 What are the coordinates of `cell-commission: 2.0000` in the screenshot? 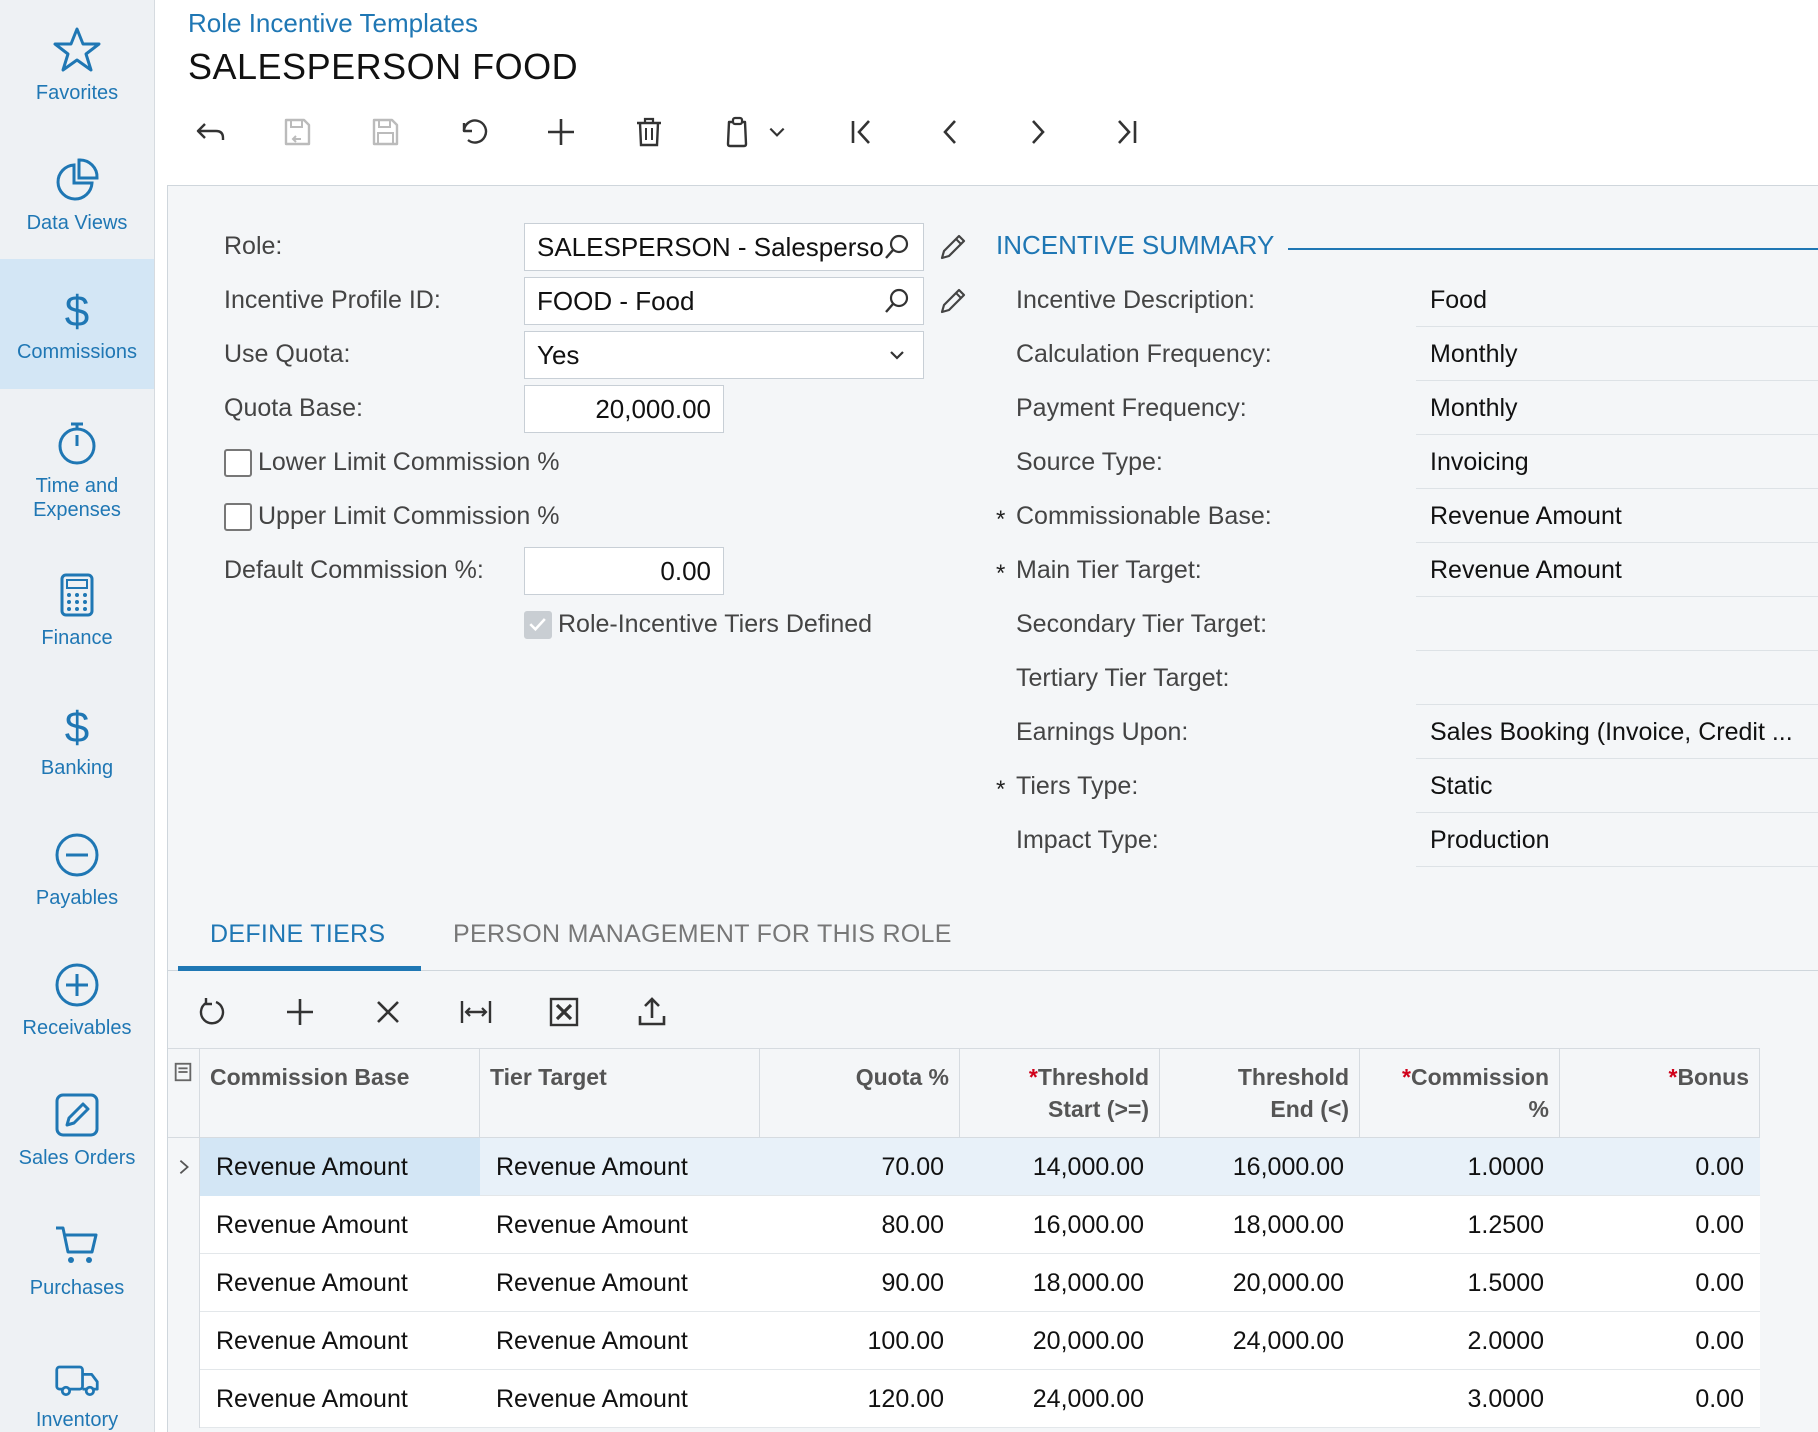 It's located at (1505, 1340).